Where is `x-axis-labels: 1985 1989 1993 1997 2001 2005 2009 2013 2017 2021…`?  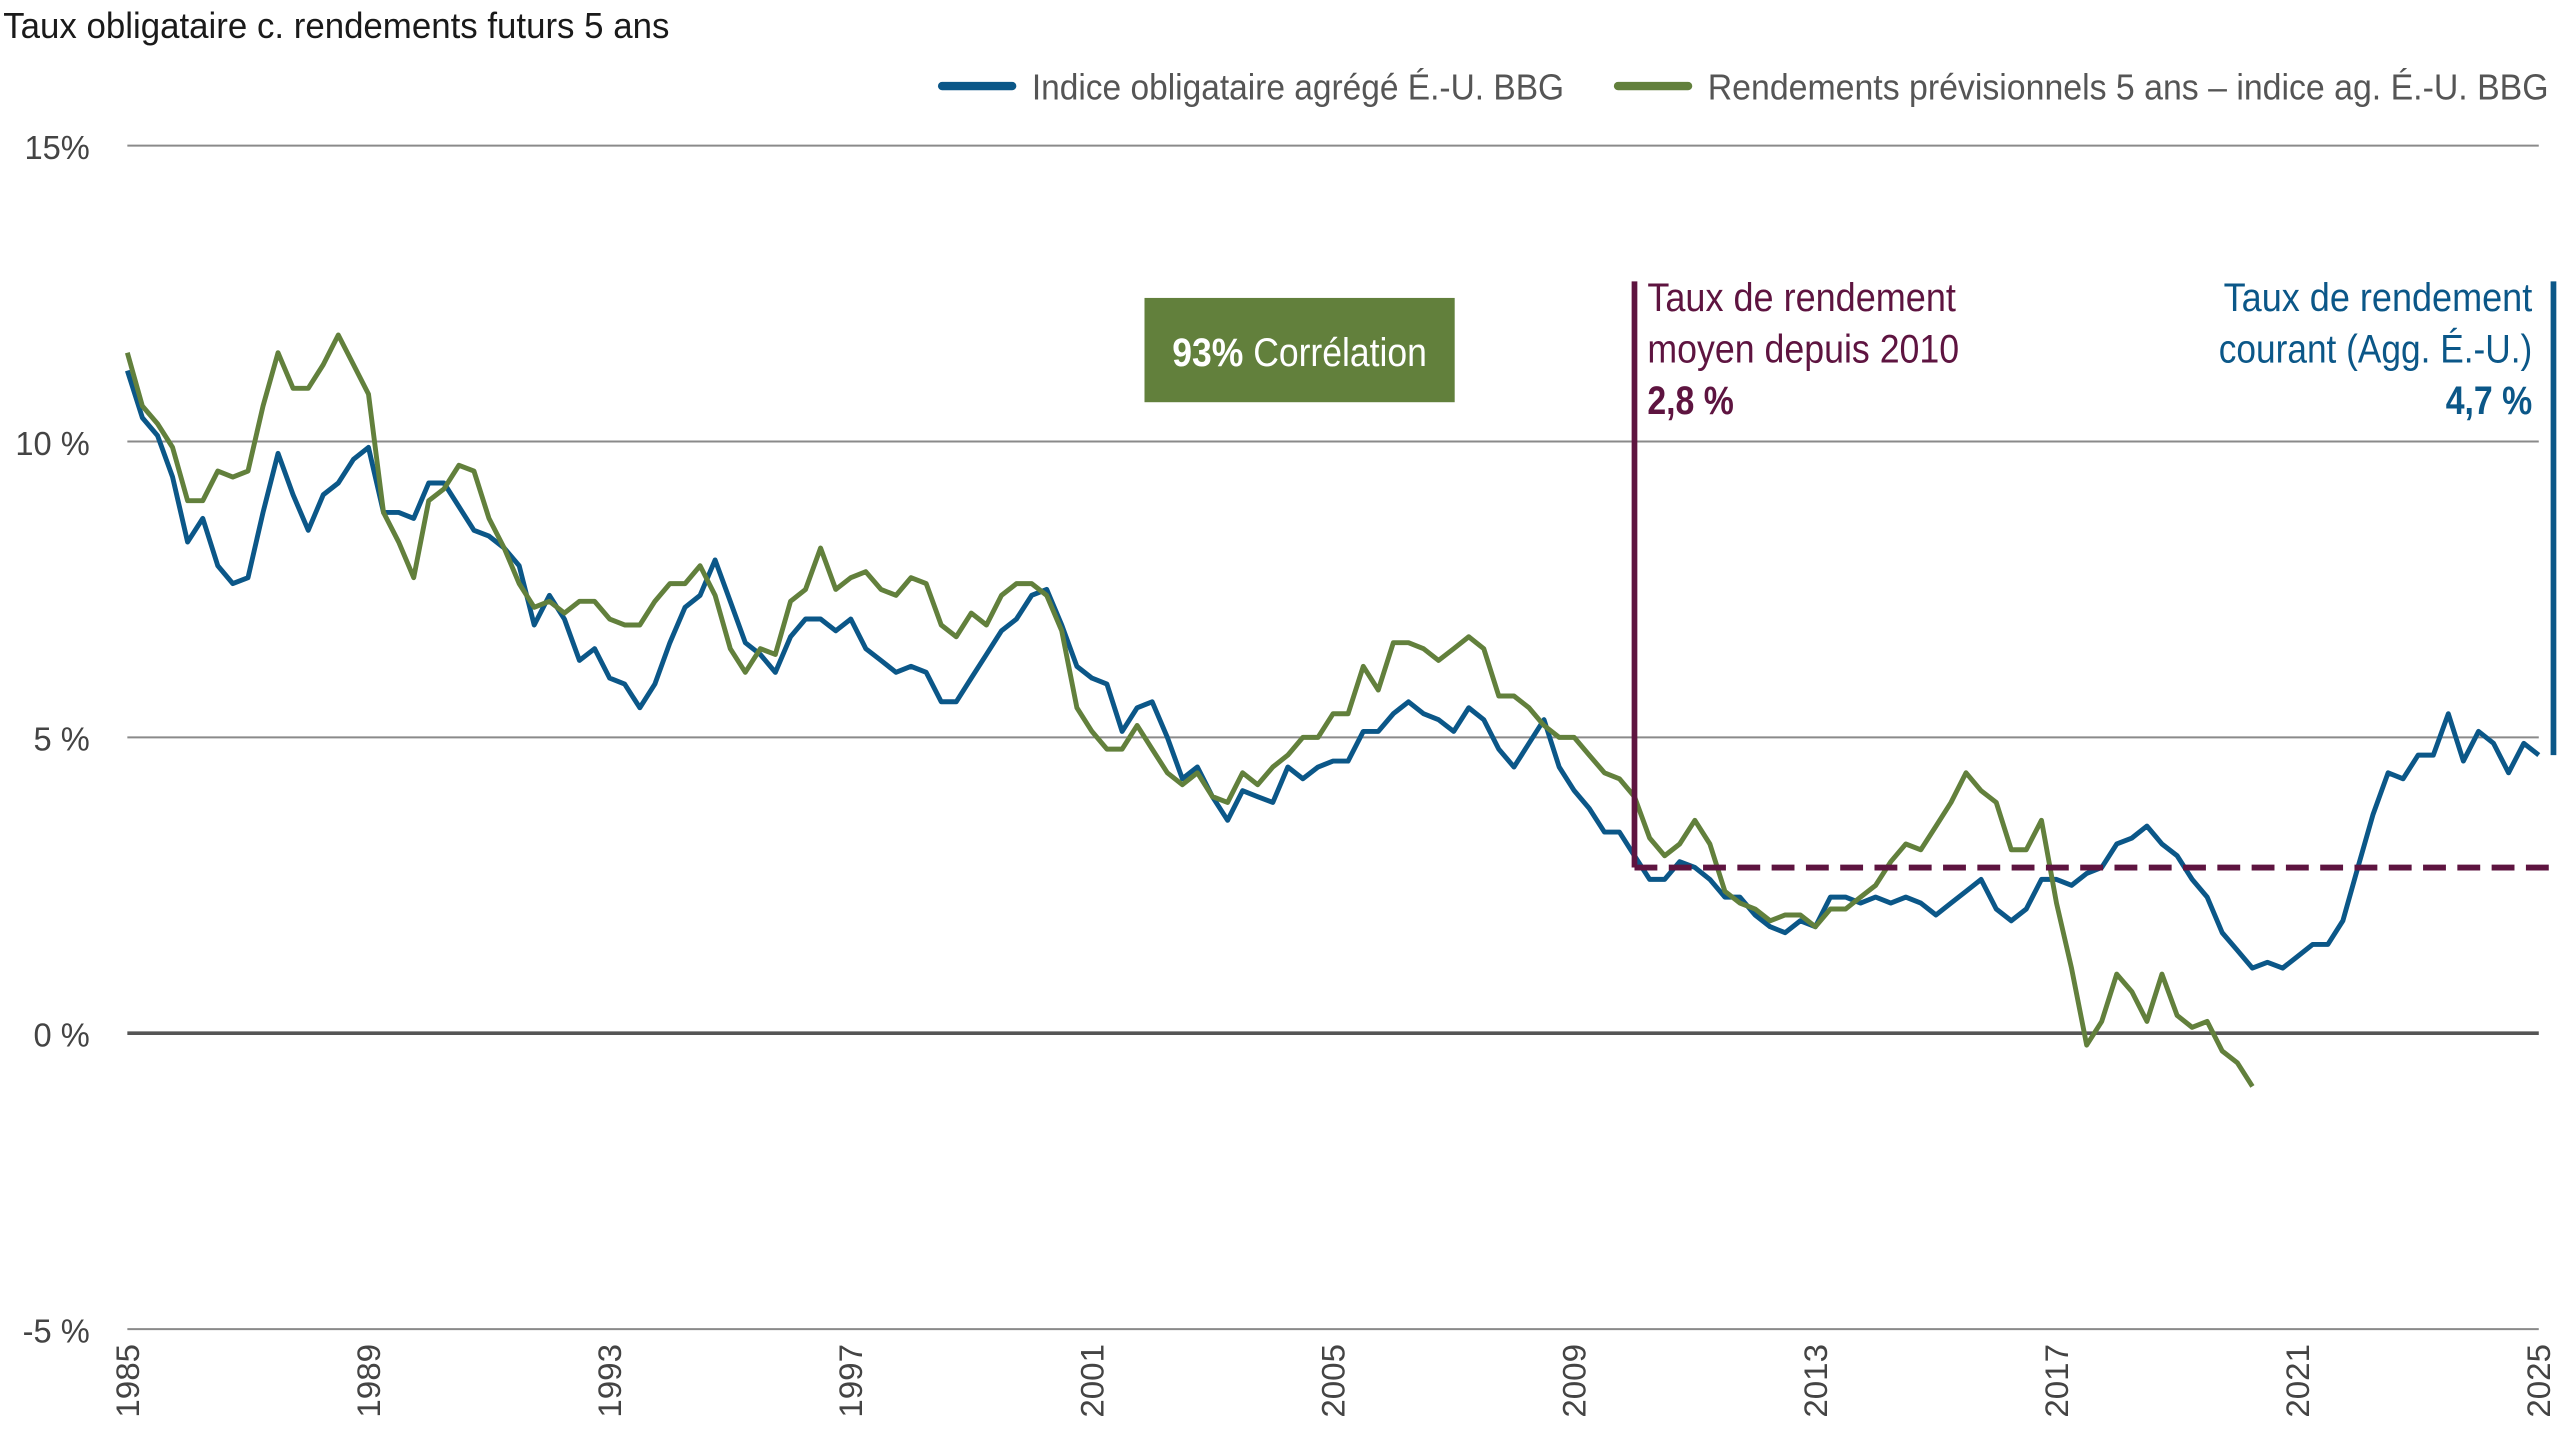 x-axis-labels: 1985 1989 1993 1997 2001 2005 2009 2013 2017 2021… is located at coordinates (1333, 1381).